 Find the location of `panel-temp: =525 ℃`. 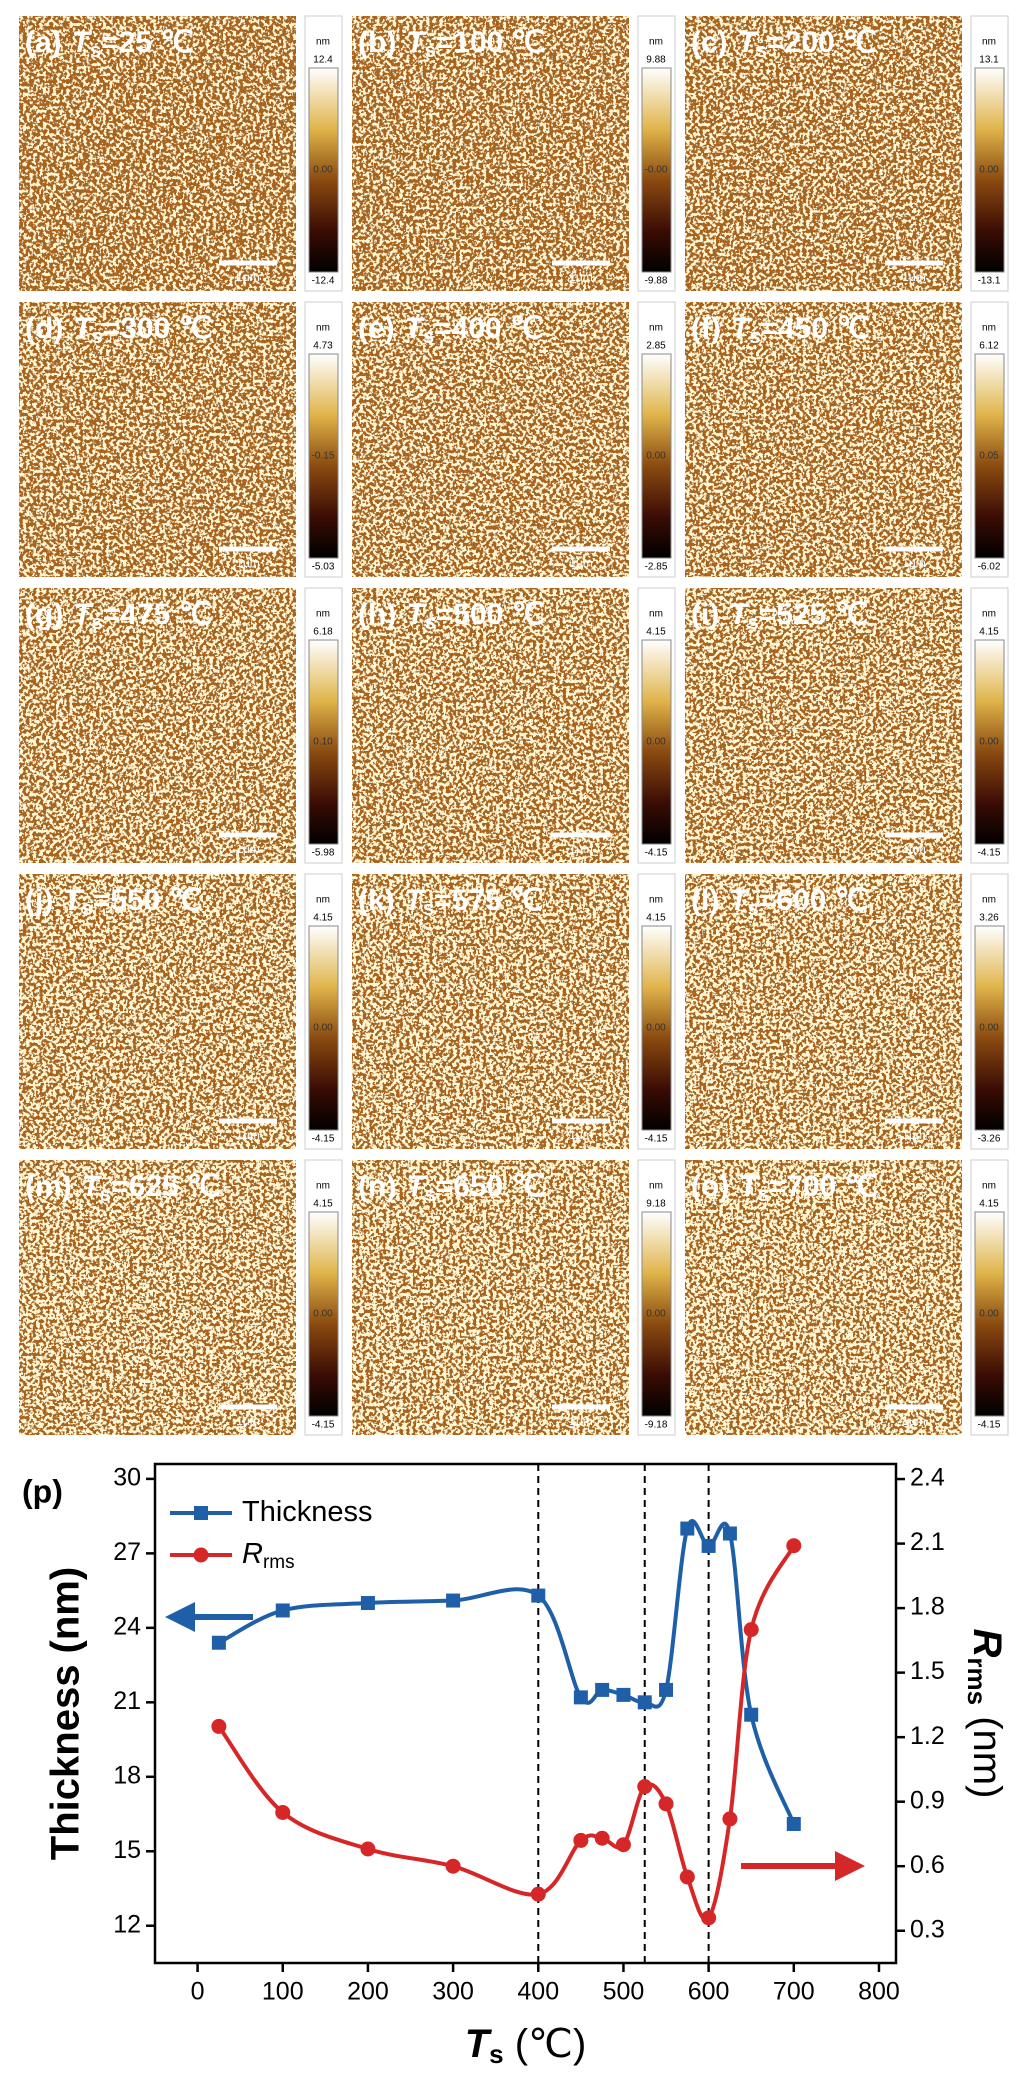

panel-temp: =525 ℃ is located at coordinates (814, 614).